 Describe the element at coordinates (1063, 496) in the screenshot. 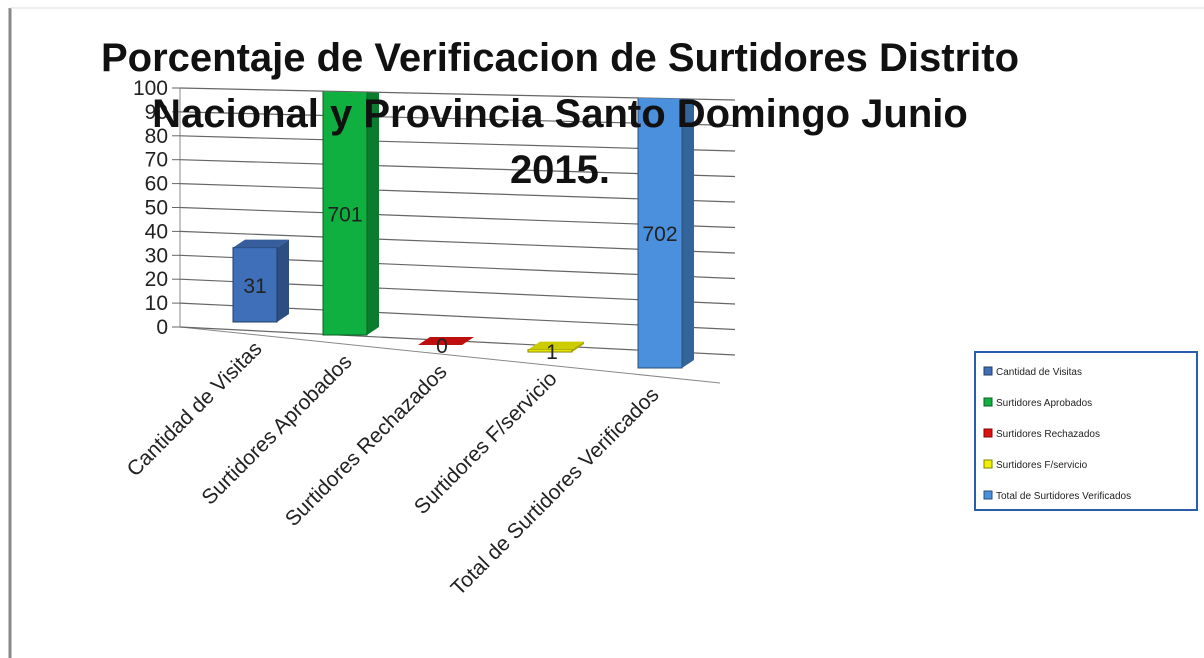

I see `legend-label: Total de Surtidores Verificados` at that location.